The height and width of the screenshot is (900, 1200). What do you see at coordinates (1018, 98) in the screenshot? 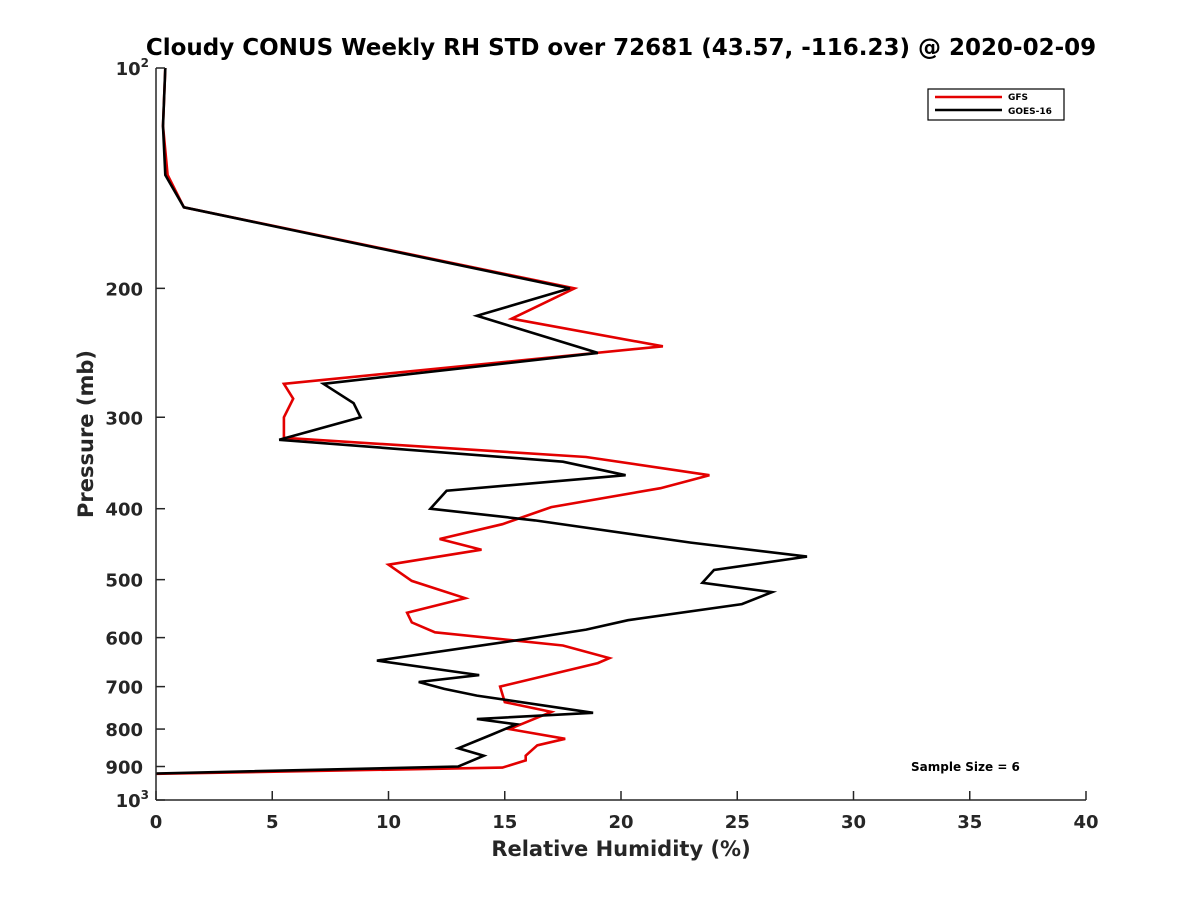
I see `legend-gfs-label: GFS` at bounding box center [1018, 98].